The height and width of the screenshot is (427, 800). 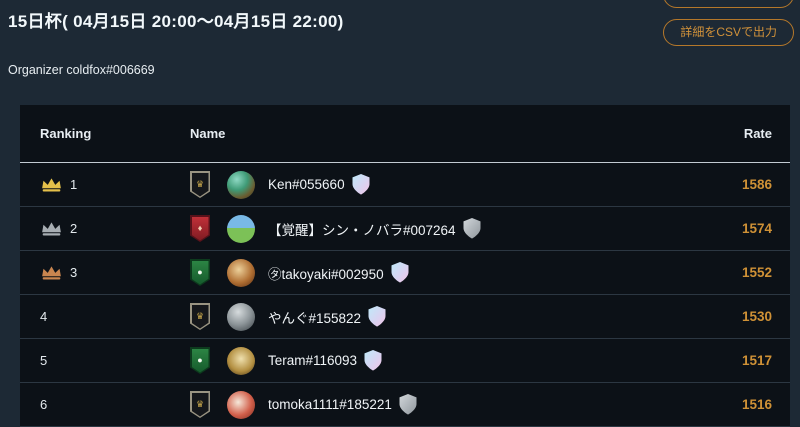 What do you see at coordinates (115, 272) in the screenshot?
I see `ranking-cell: 3` at bounding box center [115, 272].